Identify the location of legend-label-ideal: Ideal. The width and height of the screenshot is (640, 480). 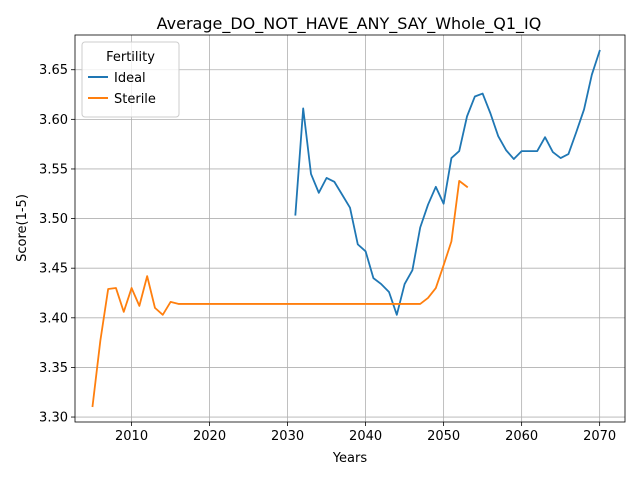
(130, 78).